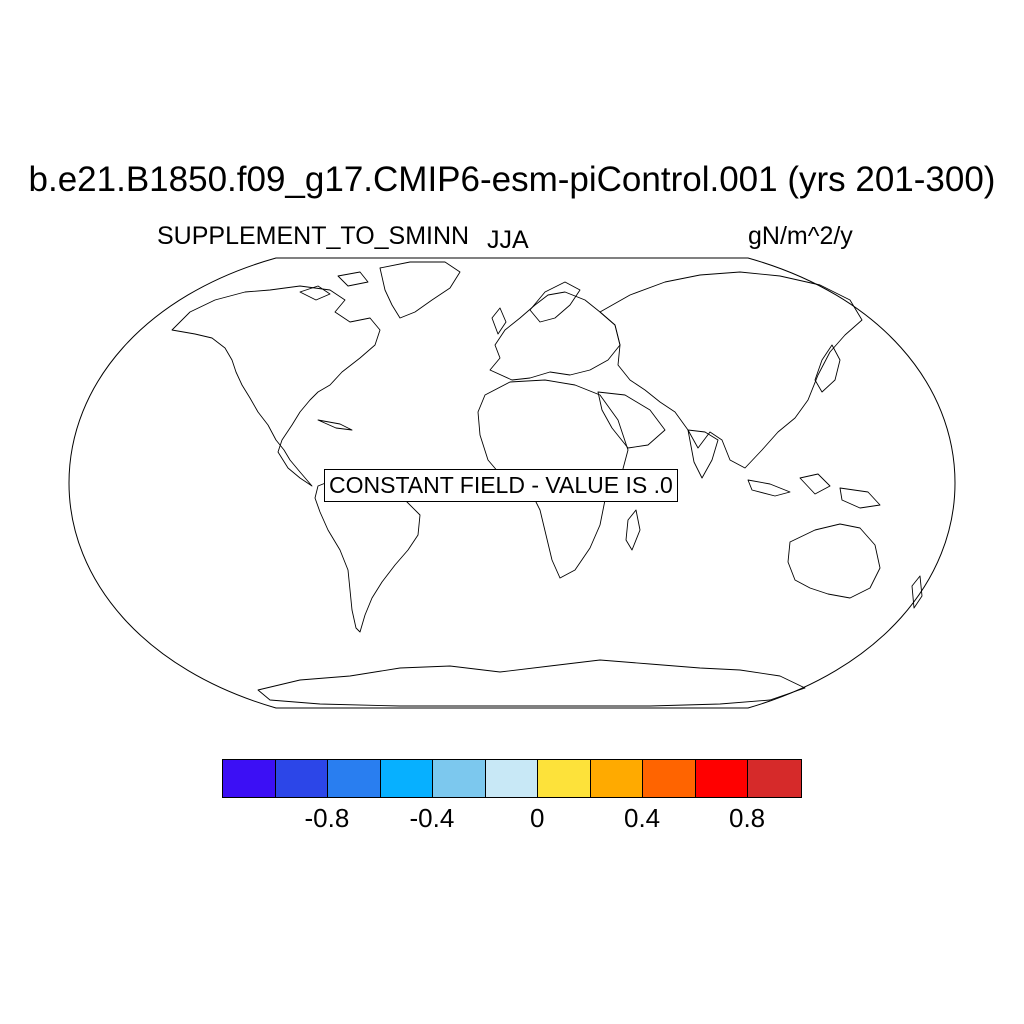  What do you see at coordinates (834, 561) in the screenshot?
I see `coastline-australia` at bounding box center [834, 561].